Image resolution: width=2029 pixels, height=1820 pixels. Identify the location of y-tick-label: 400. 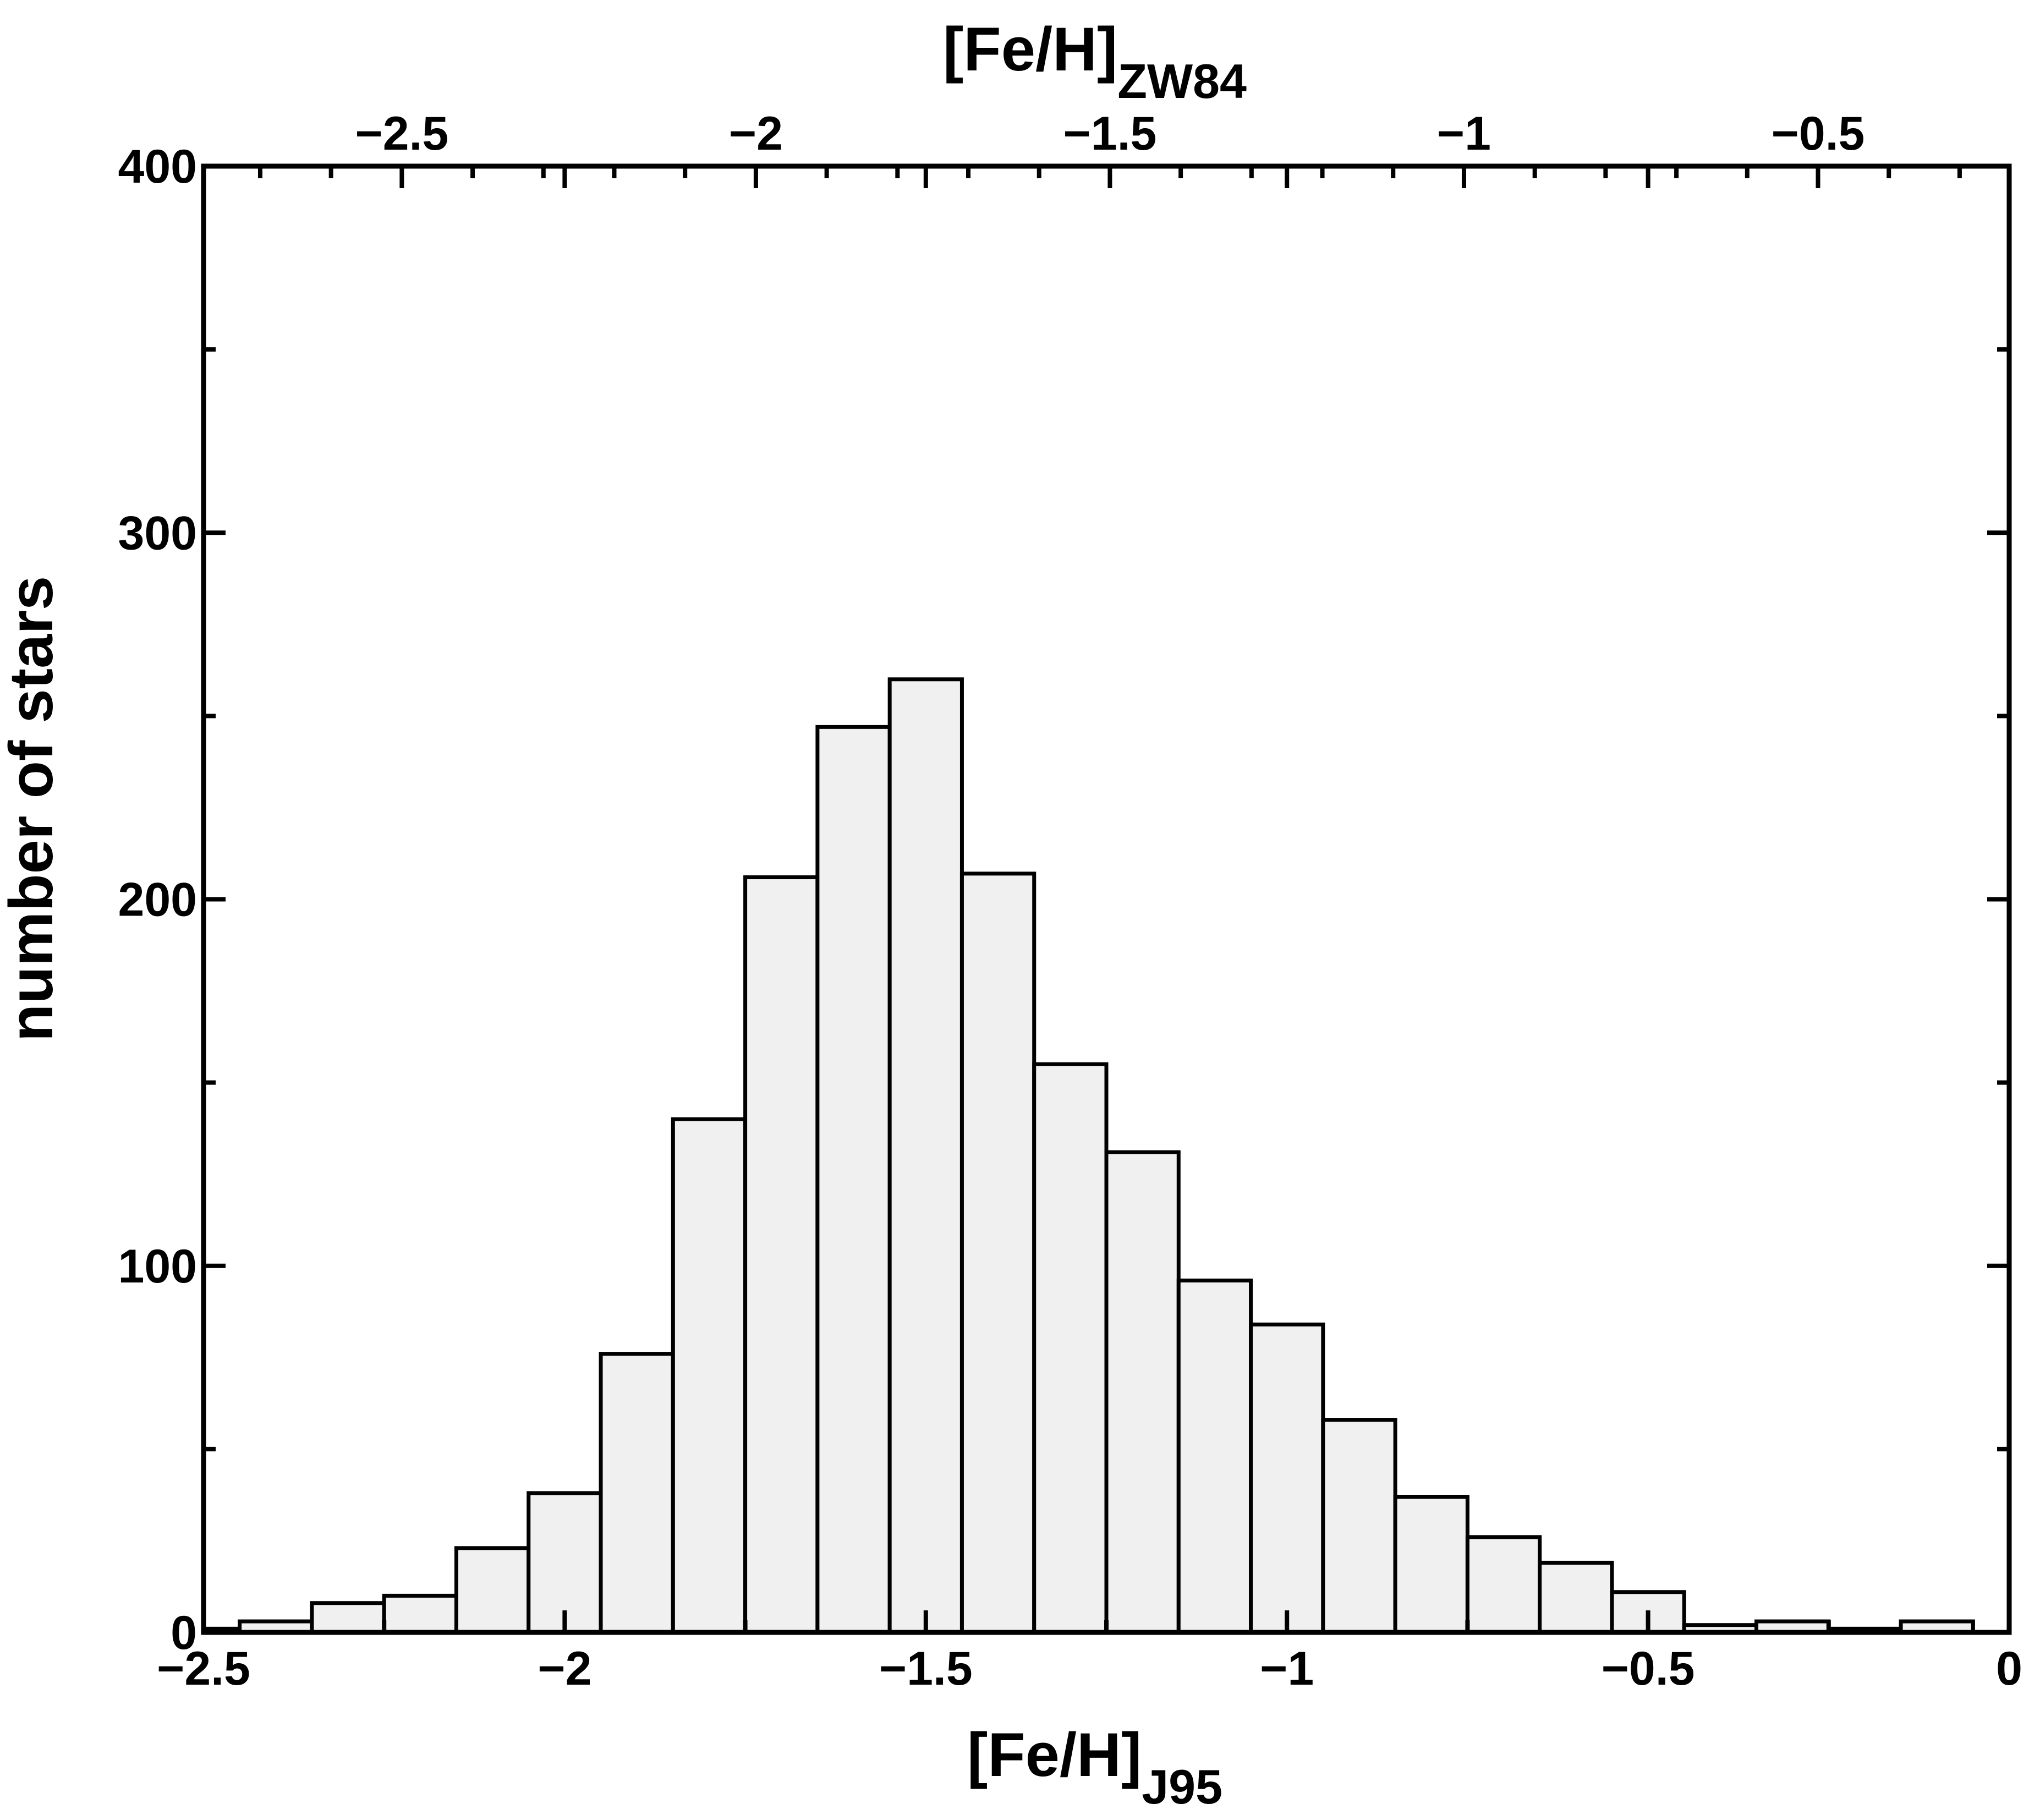
(158, 166).